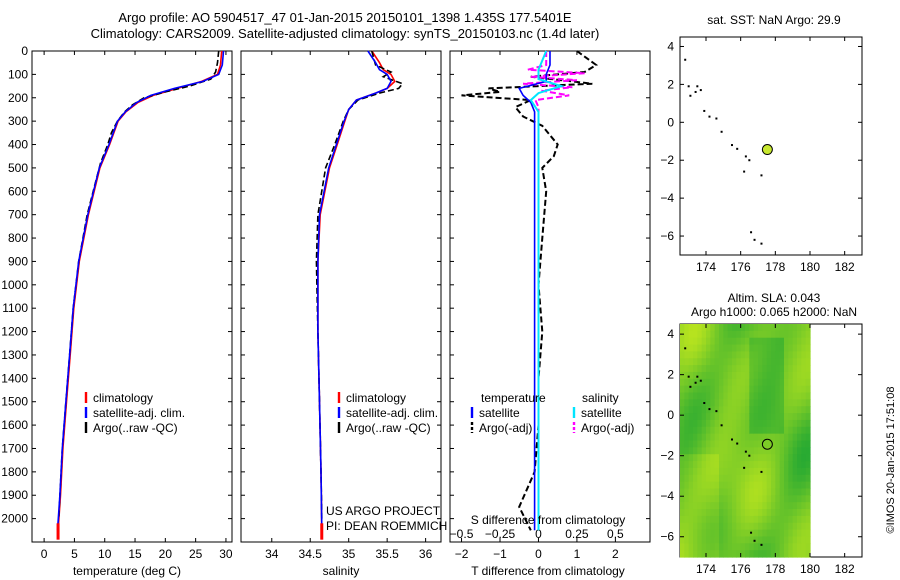 This screenshot has height=580, width=900. Describe the element at coordinates (311, 554) in the screenshot. I see `x-tick-label: 34.5` at that location.